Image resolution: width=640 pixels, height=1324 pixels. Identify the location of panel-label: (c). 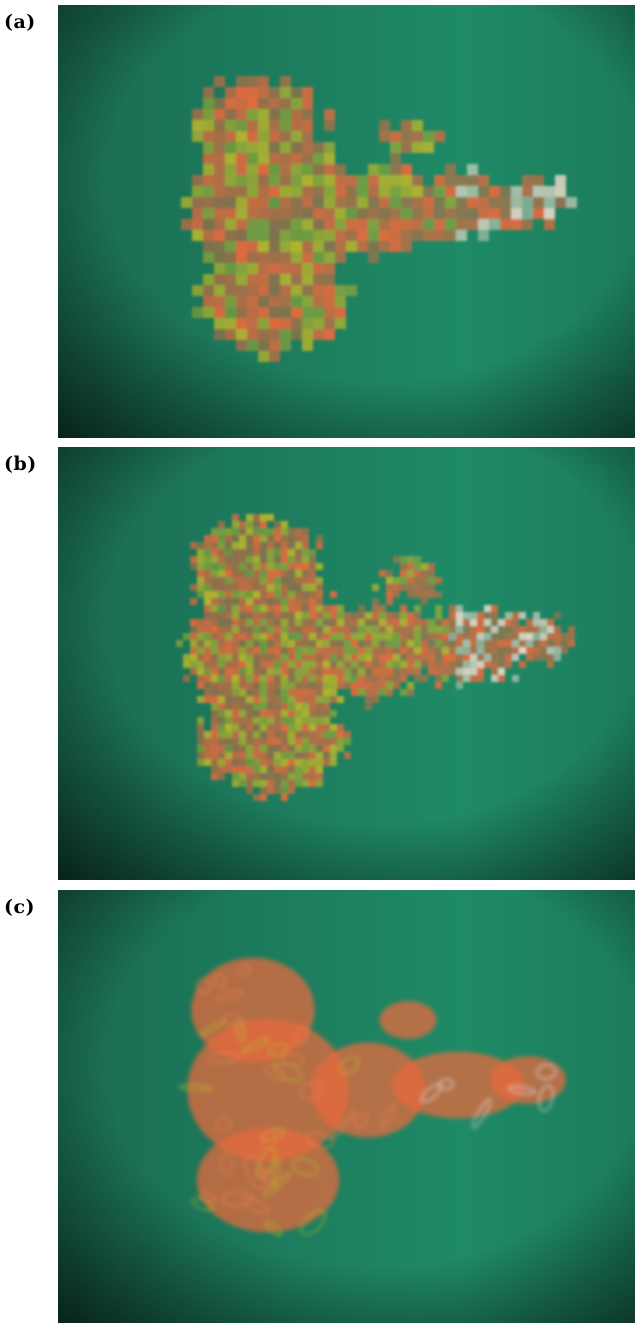
(20, 907).